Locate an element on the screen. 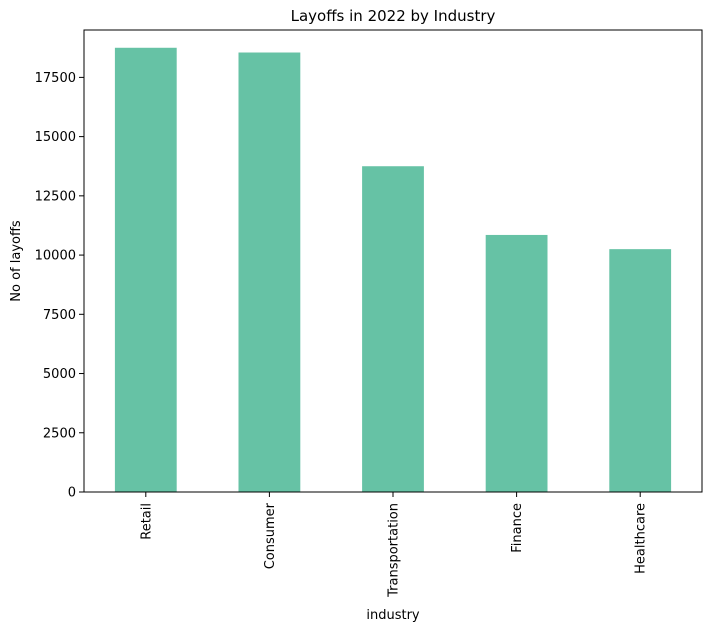 The height and width of the screenshot is (632, 713). x-tick-label: Consumer is located at coordinates (270, 535).